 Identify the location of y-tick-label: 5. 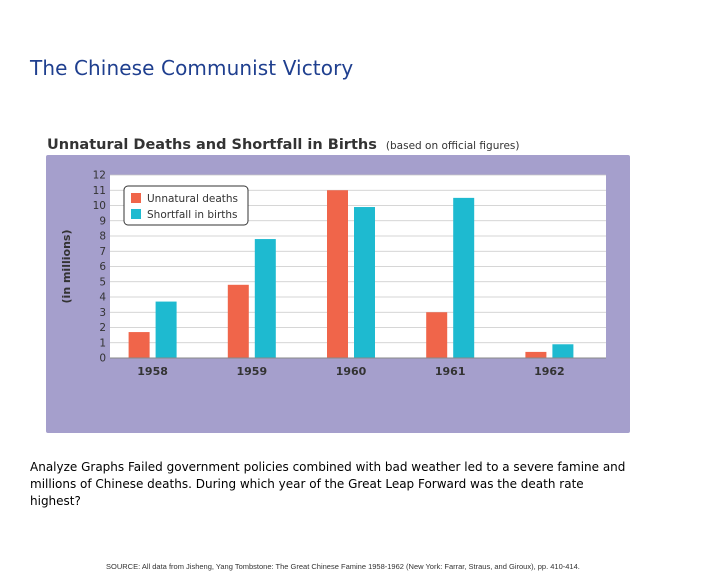
(102, 282).